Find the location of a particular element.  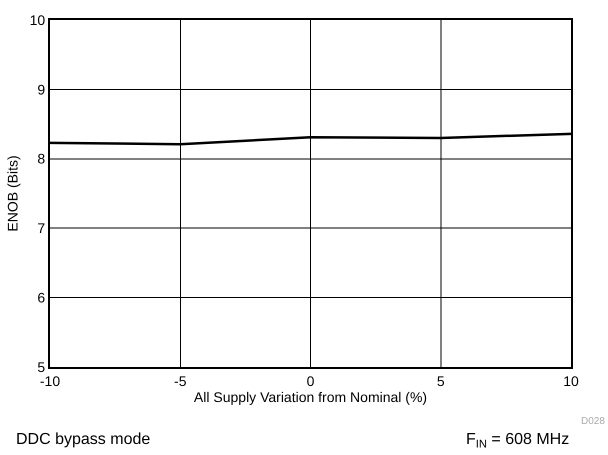

y-tick-label: 5 is located at coordinates (41, 366).